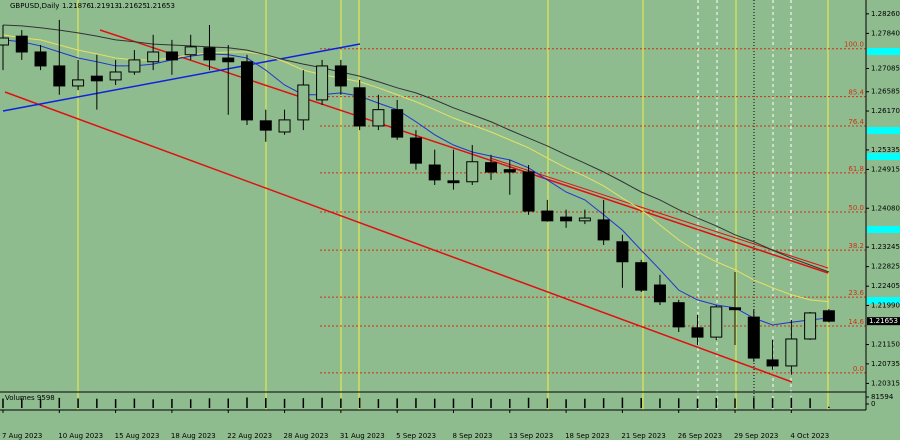 The width and height of the screenshot is (900, 440). What do you see at coordinates (132, 6) in the screenshot?
I see `header-low: 1.21625` at bounding box center [132, 6].